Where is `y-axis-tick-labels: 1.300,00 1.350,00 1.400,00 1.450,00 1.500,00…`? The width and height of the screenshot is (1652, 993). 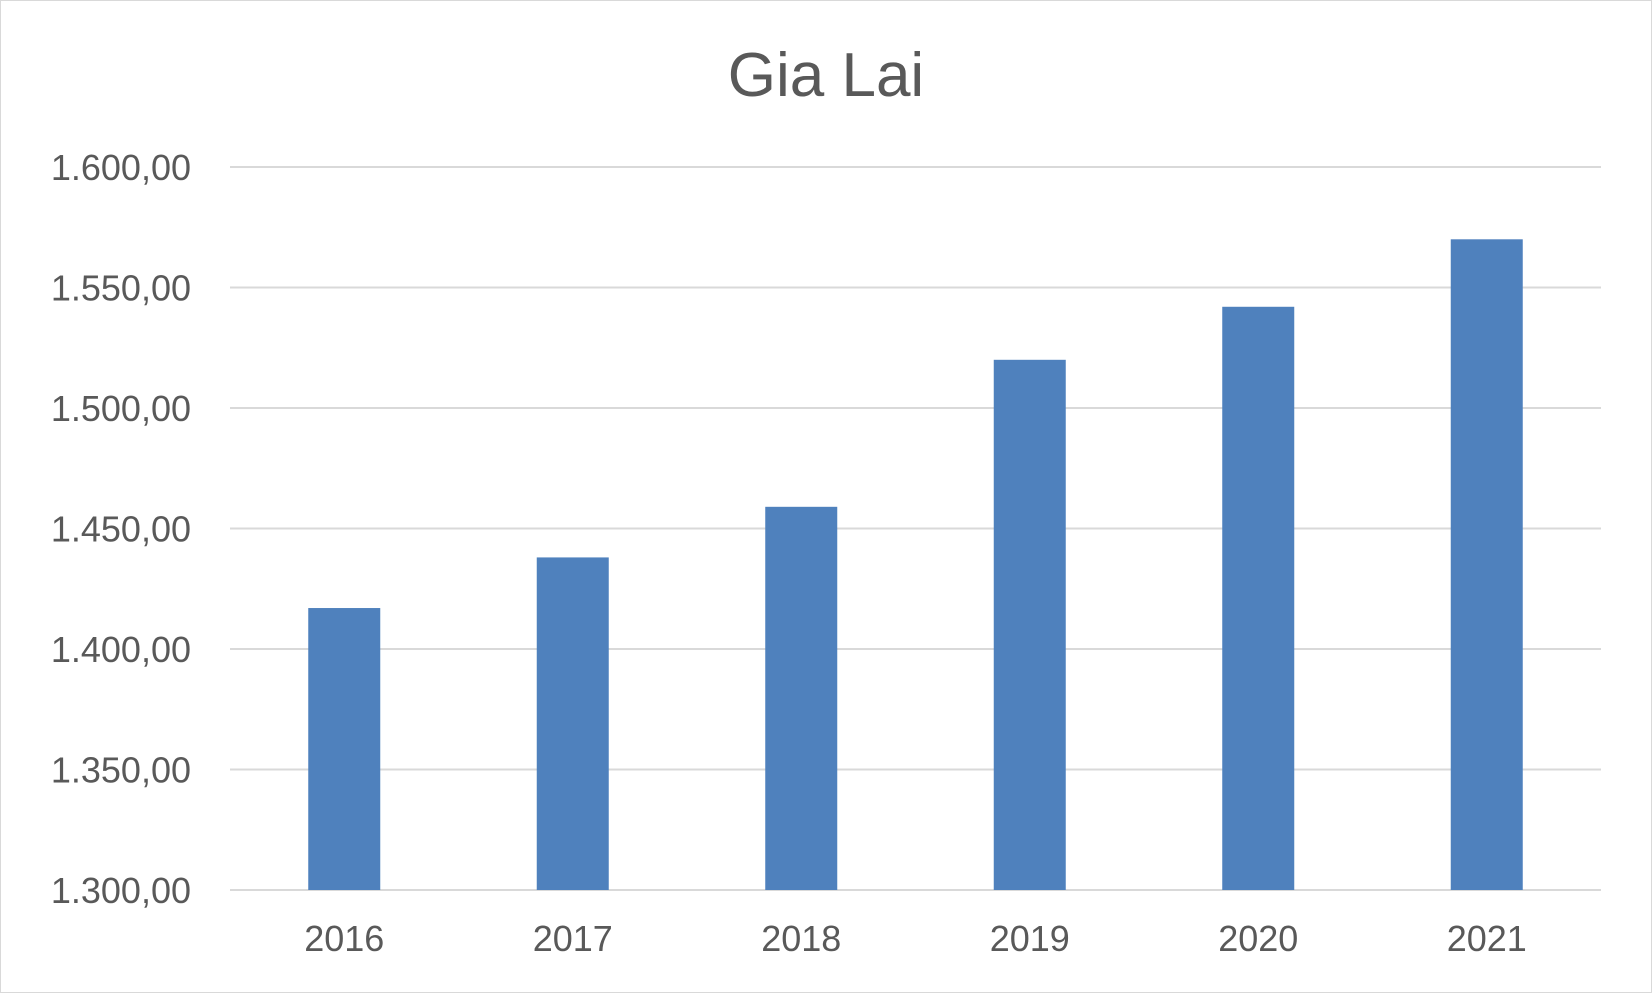 y-axis-tick-labels: 1.300,00 1.350,00 1.400,00 1.450,00 1.500,00… is located at coordinates (121, 529).